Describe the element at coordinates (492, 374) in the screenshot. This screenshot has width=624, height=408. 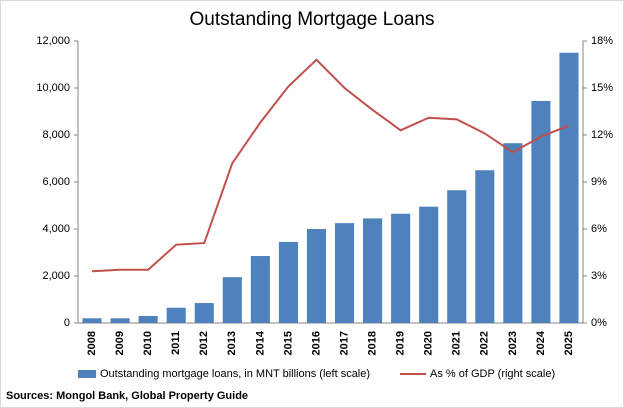
I see `legend-label: As % of GDP (right scale)` at that location.